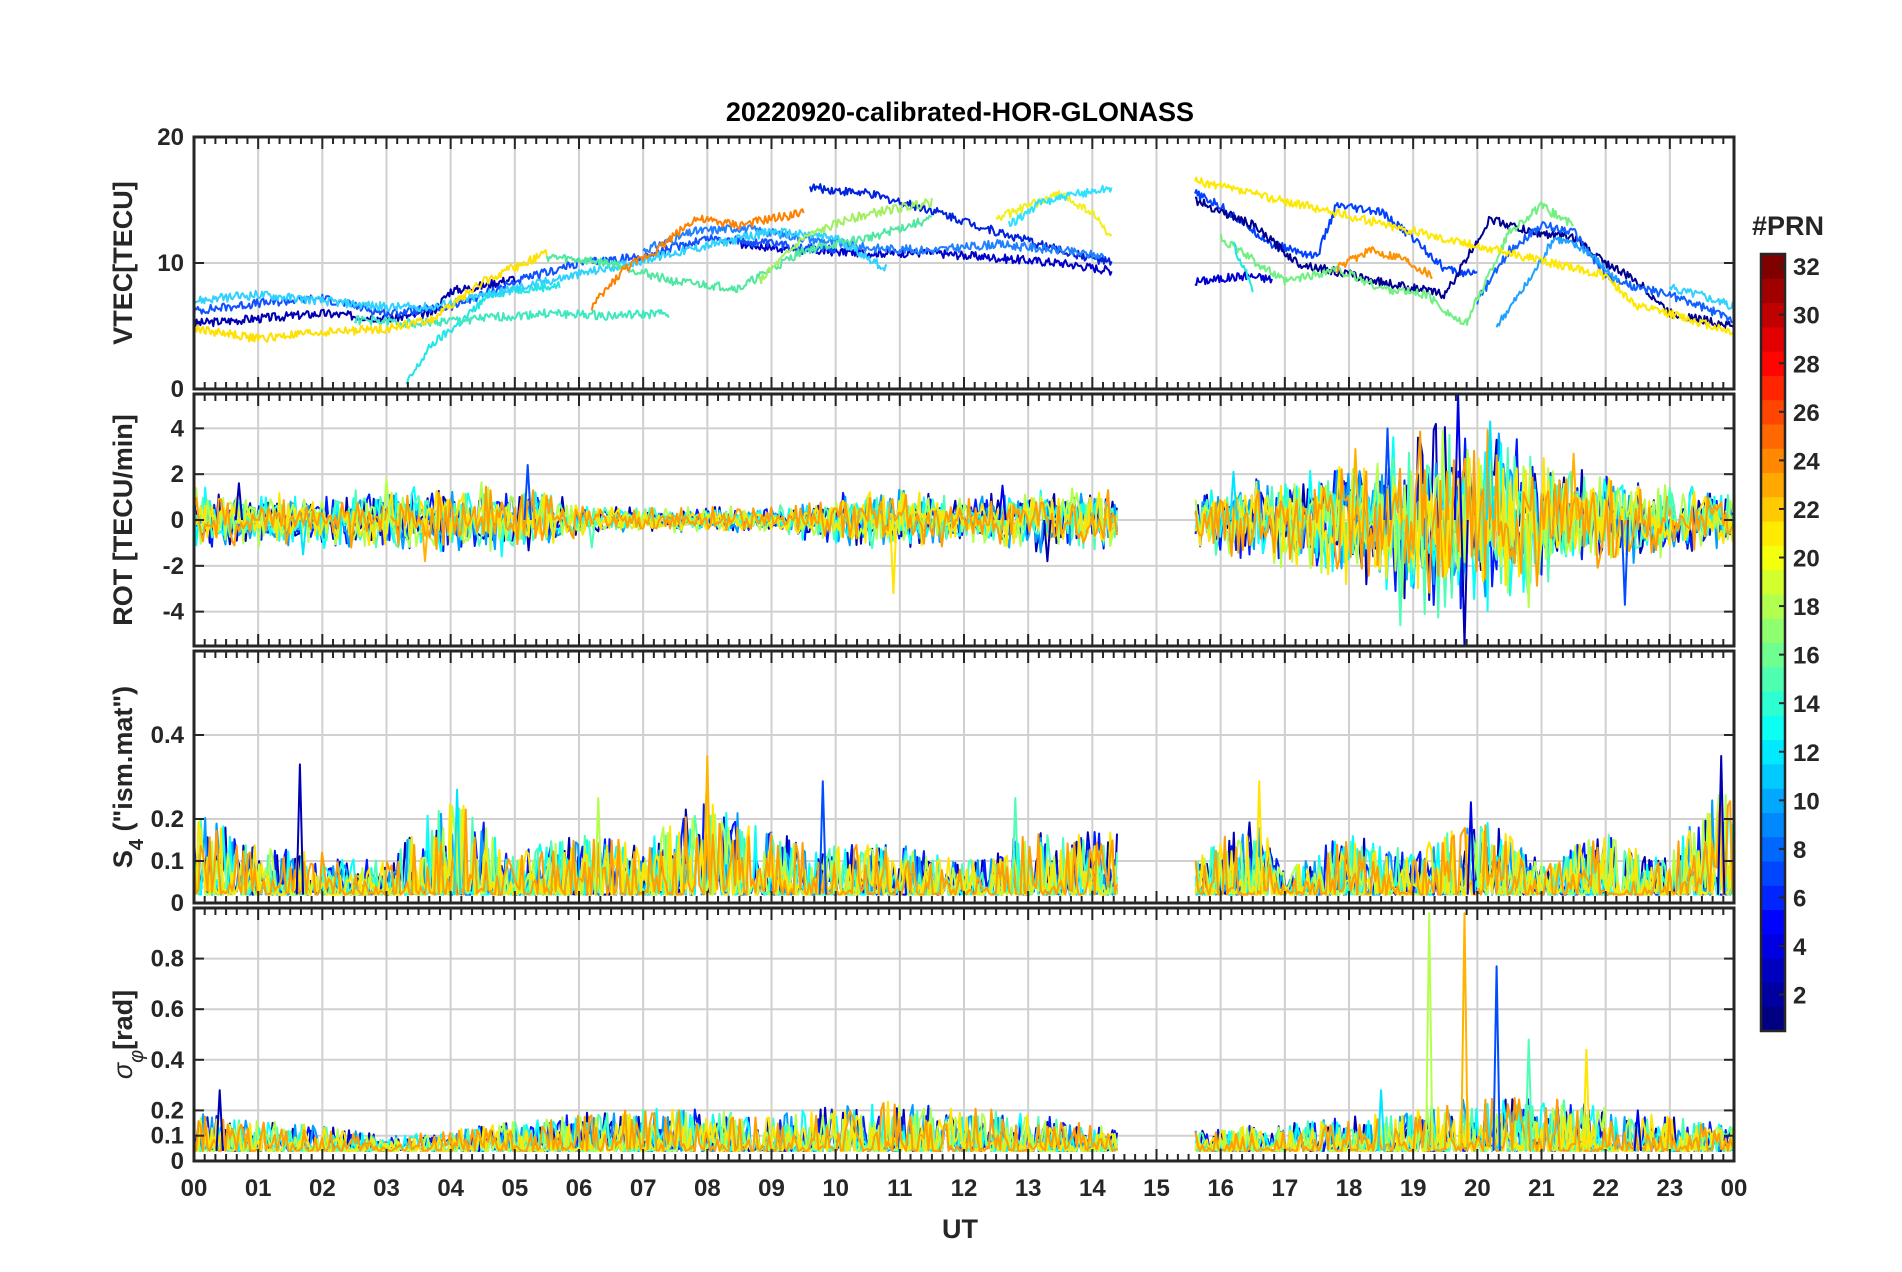 Image resolution: width=1902 pixels, height=1272 pixels. I want to click on colorbar-tick-label: 18, so click(1806, 607).